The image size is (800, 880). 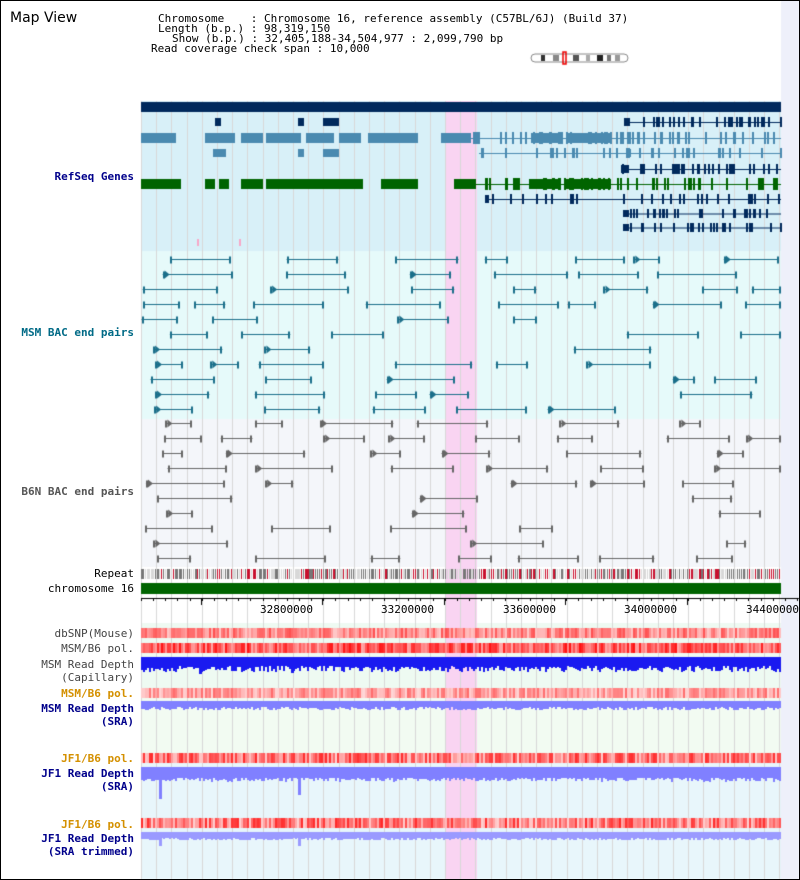 I want to click on track-label-repeat: Repeat, so click(x=114, y=573).